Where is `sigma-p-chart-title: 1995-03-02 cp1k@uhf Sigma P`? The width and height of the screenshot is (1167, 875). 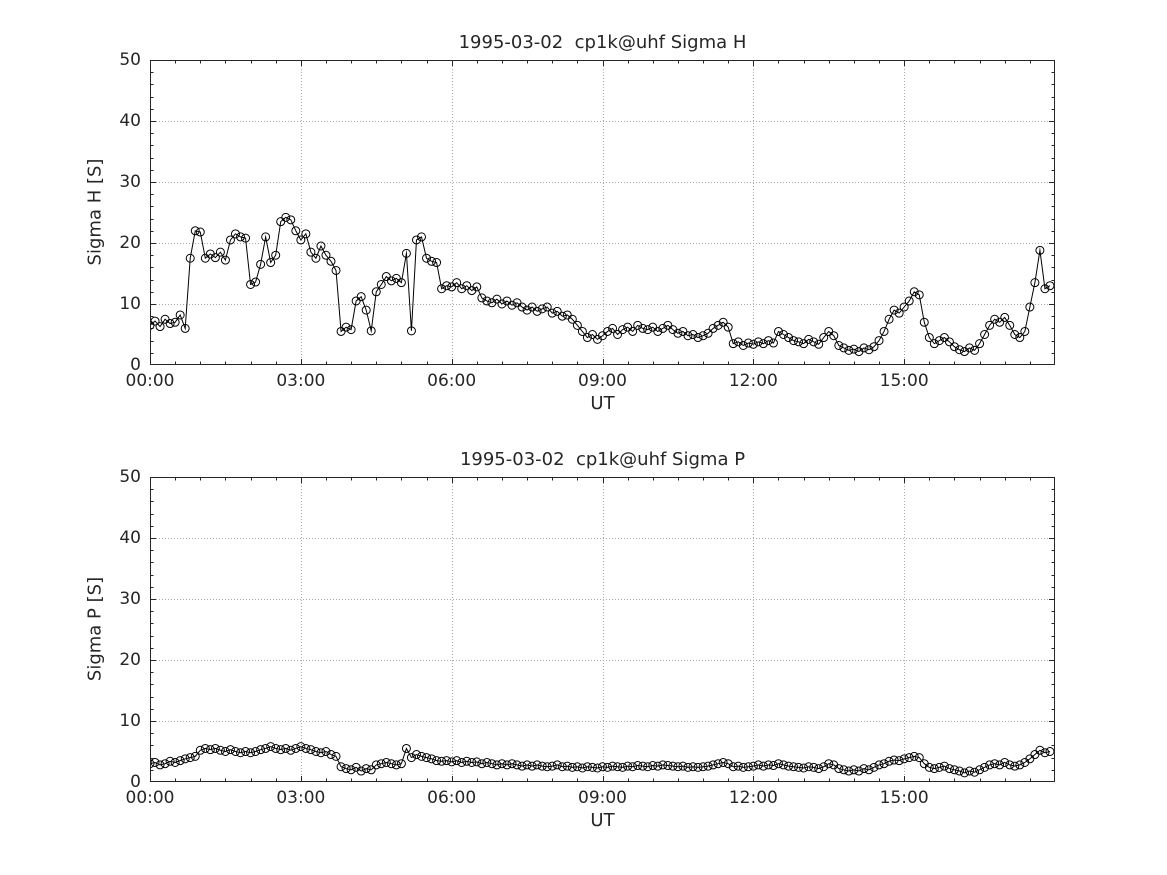
sigma-p-chart-title: 1995-03-02 cp1k@uhf Sigma P is located at coordinates (602, 459).